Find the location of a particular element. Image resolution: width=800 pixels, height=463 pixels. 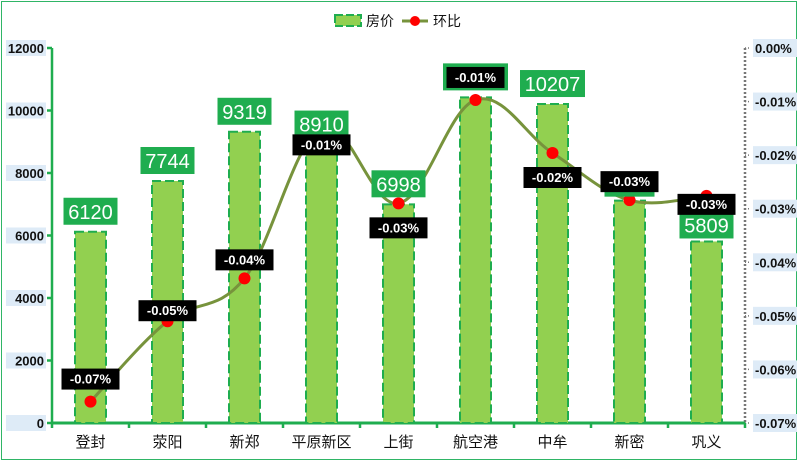

left-axis-tick: 2000 is located at coordinates (29, 361).